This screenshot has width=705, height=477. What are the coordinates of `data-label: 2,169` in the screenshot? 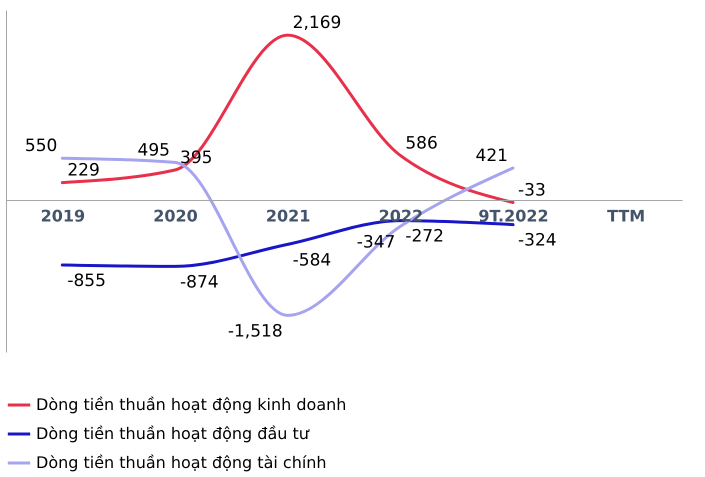 It's located at (317, 23).